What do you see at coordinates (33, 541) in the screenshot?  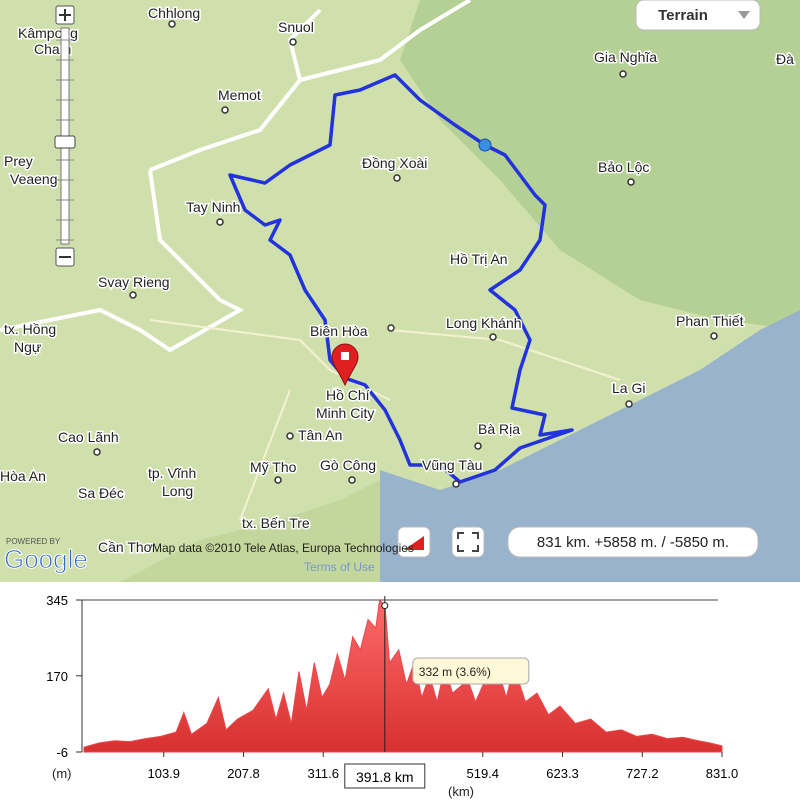 I see `powered-by: POWERED BY` at bounding box center [33, 541].